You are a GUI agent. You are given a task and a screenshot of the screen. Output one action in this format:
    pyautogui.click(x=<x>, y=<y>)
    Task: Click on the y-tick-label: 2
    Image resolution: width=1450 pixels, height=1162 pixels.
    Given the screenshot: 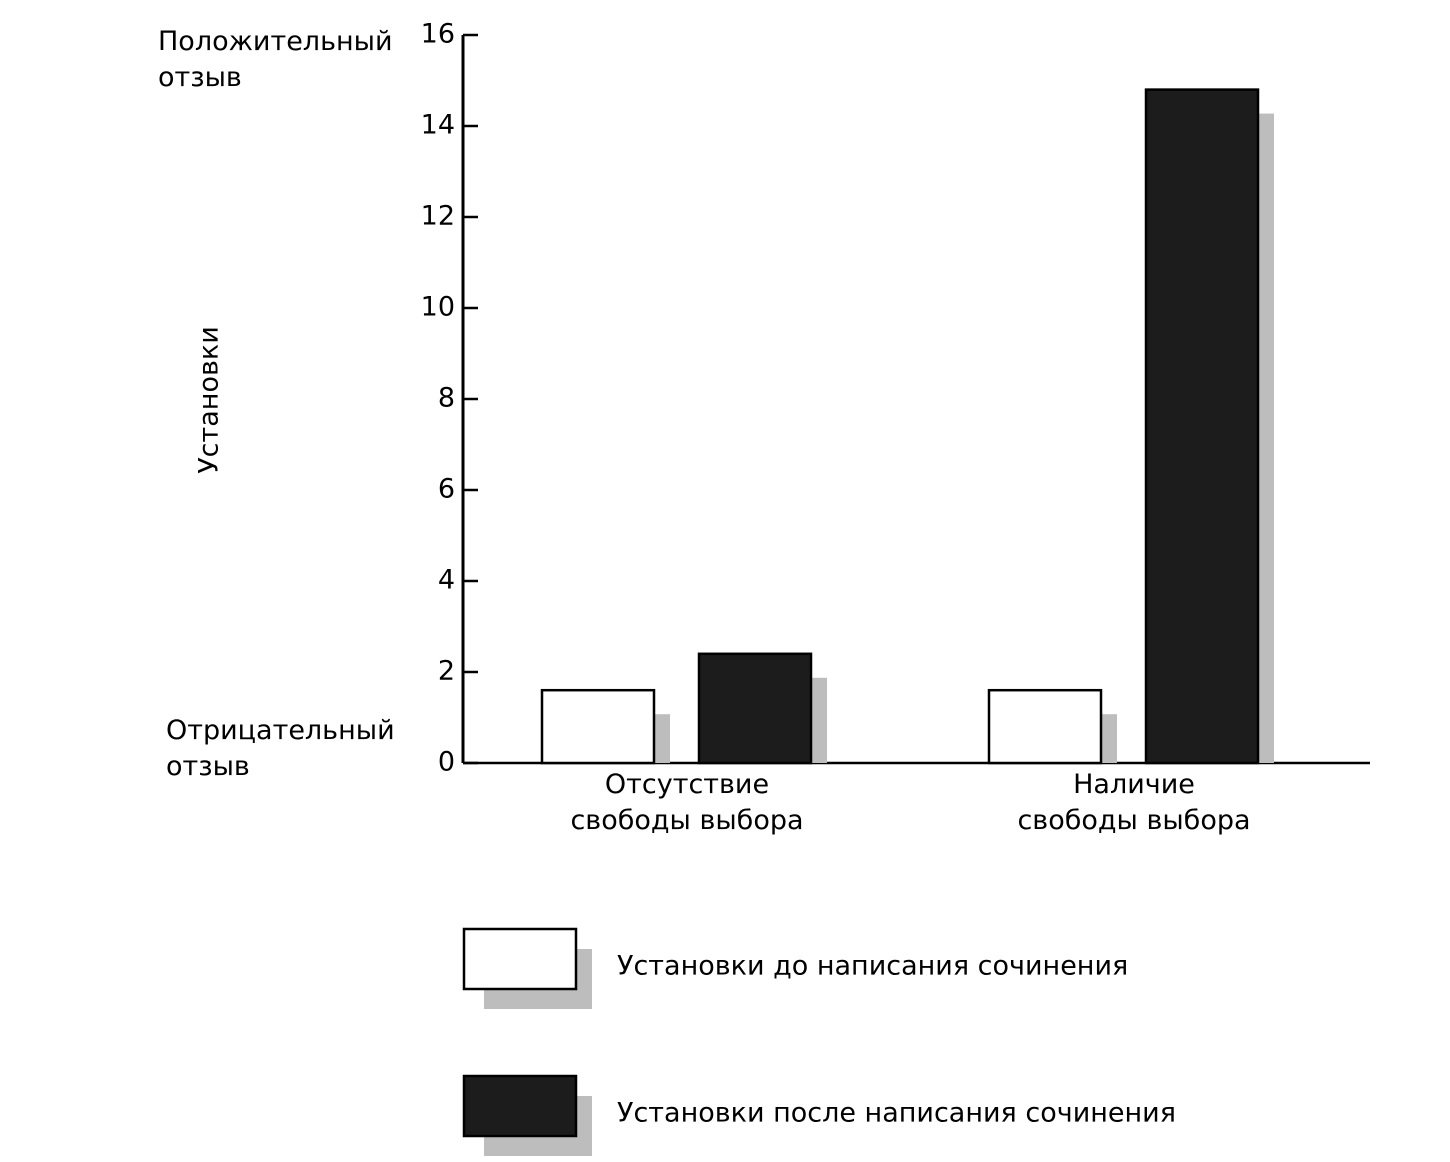 What is the action you would take?
    pyautogui.click(x=446, y=671)
    